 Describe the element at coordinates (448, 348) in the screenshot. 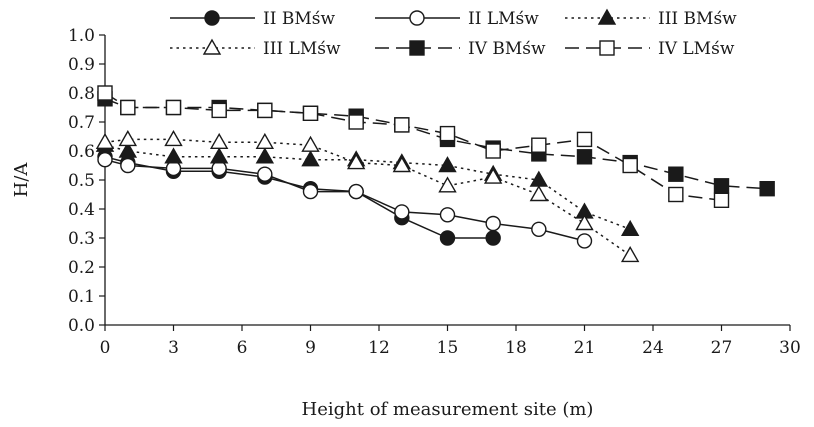

I see `x-tick-label: 15` at that location.